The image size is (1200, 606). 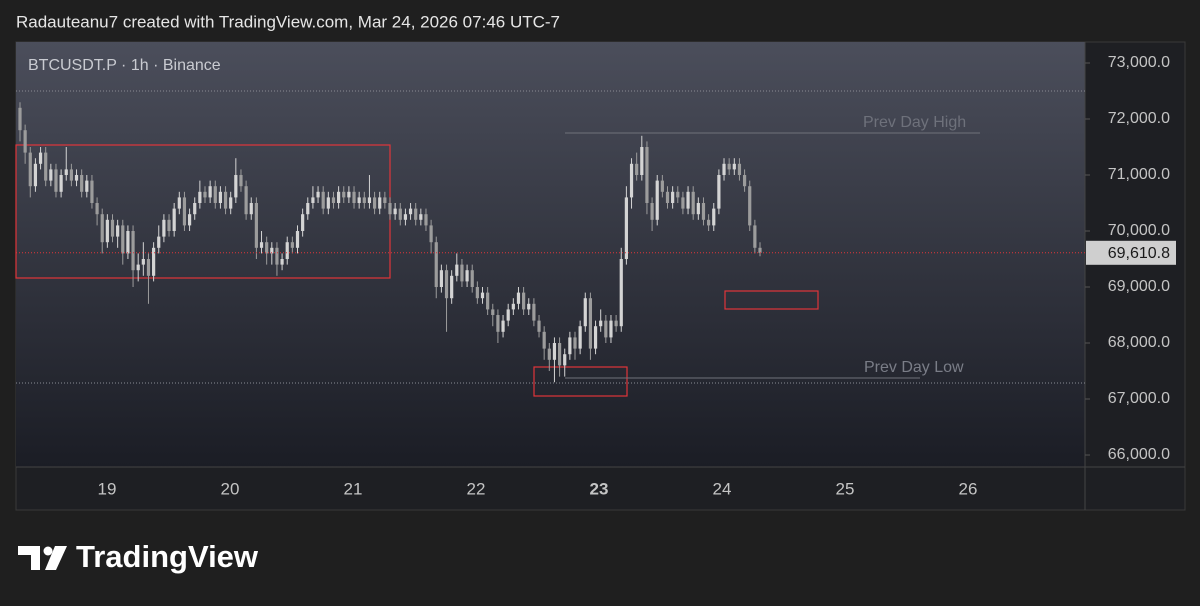 I want to click on x-tick-label: 21, so click(x=353, y=488).